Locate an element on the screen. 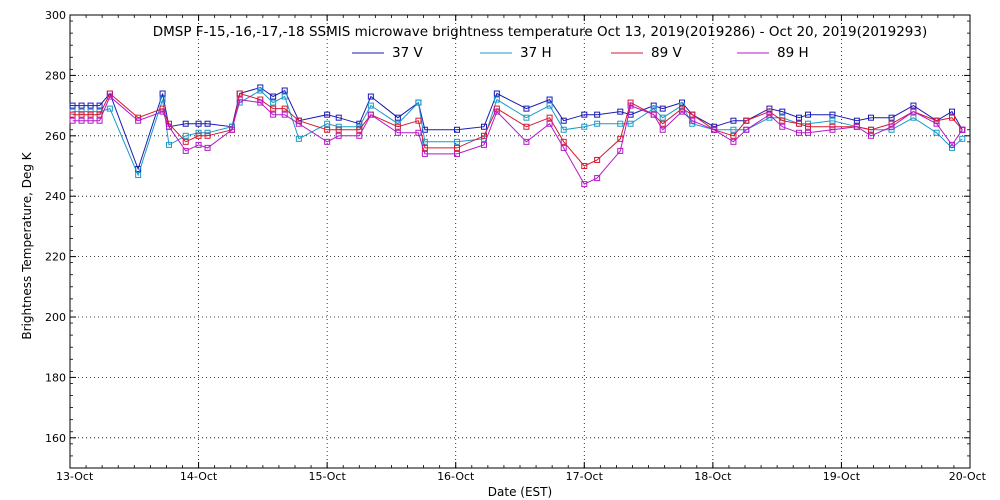 This screenshot has width=1000, height=500. legend-label: 37 H is located at coordinates (536, 53).